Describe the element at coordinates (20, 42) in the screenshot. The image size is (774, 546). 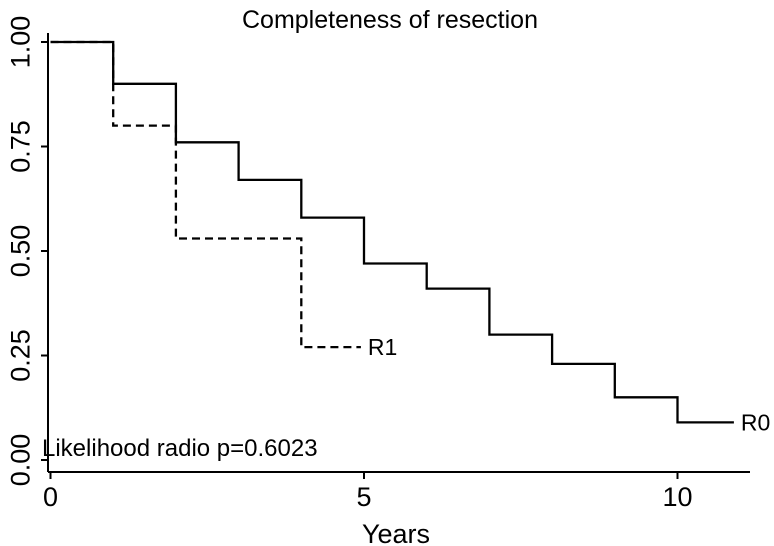
I see `y-tick-label: 1.00` at that location.